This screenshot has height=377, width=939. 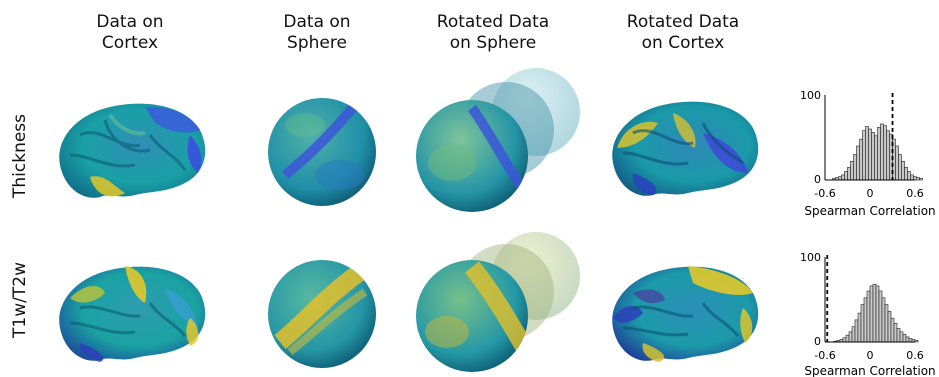 What do you see at coordinates (322, 152) in the screenshot?
I see `sphere-thickness` at bounding box center [322, 152].